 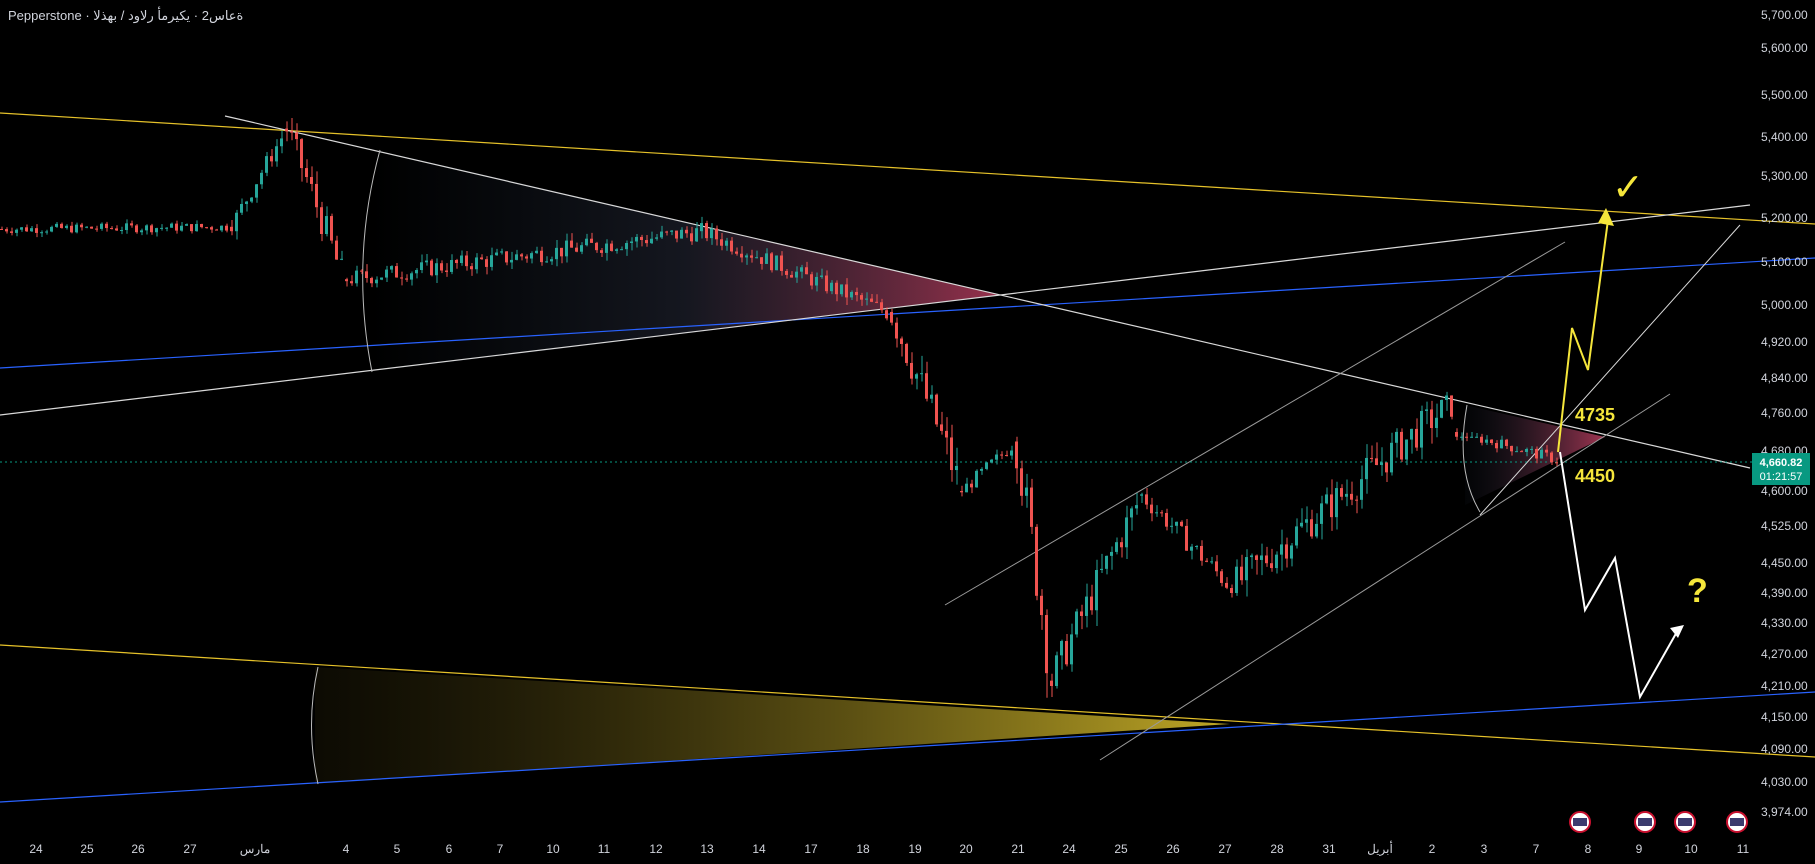 I want to click on price-tick-label: 4,270.00, so click(x=1784, y=654).